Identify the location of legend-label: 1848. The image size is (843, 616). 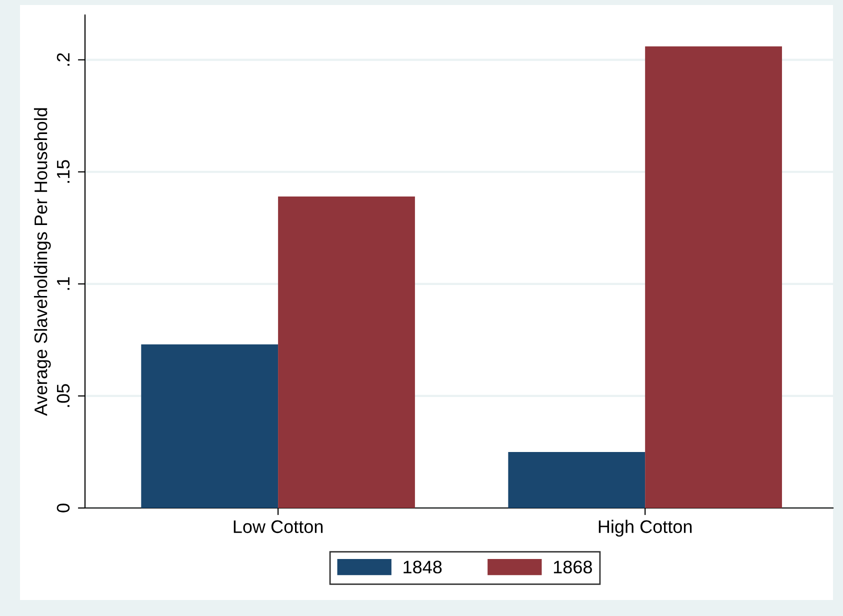
(423, 567).